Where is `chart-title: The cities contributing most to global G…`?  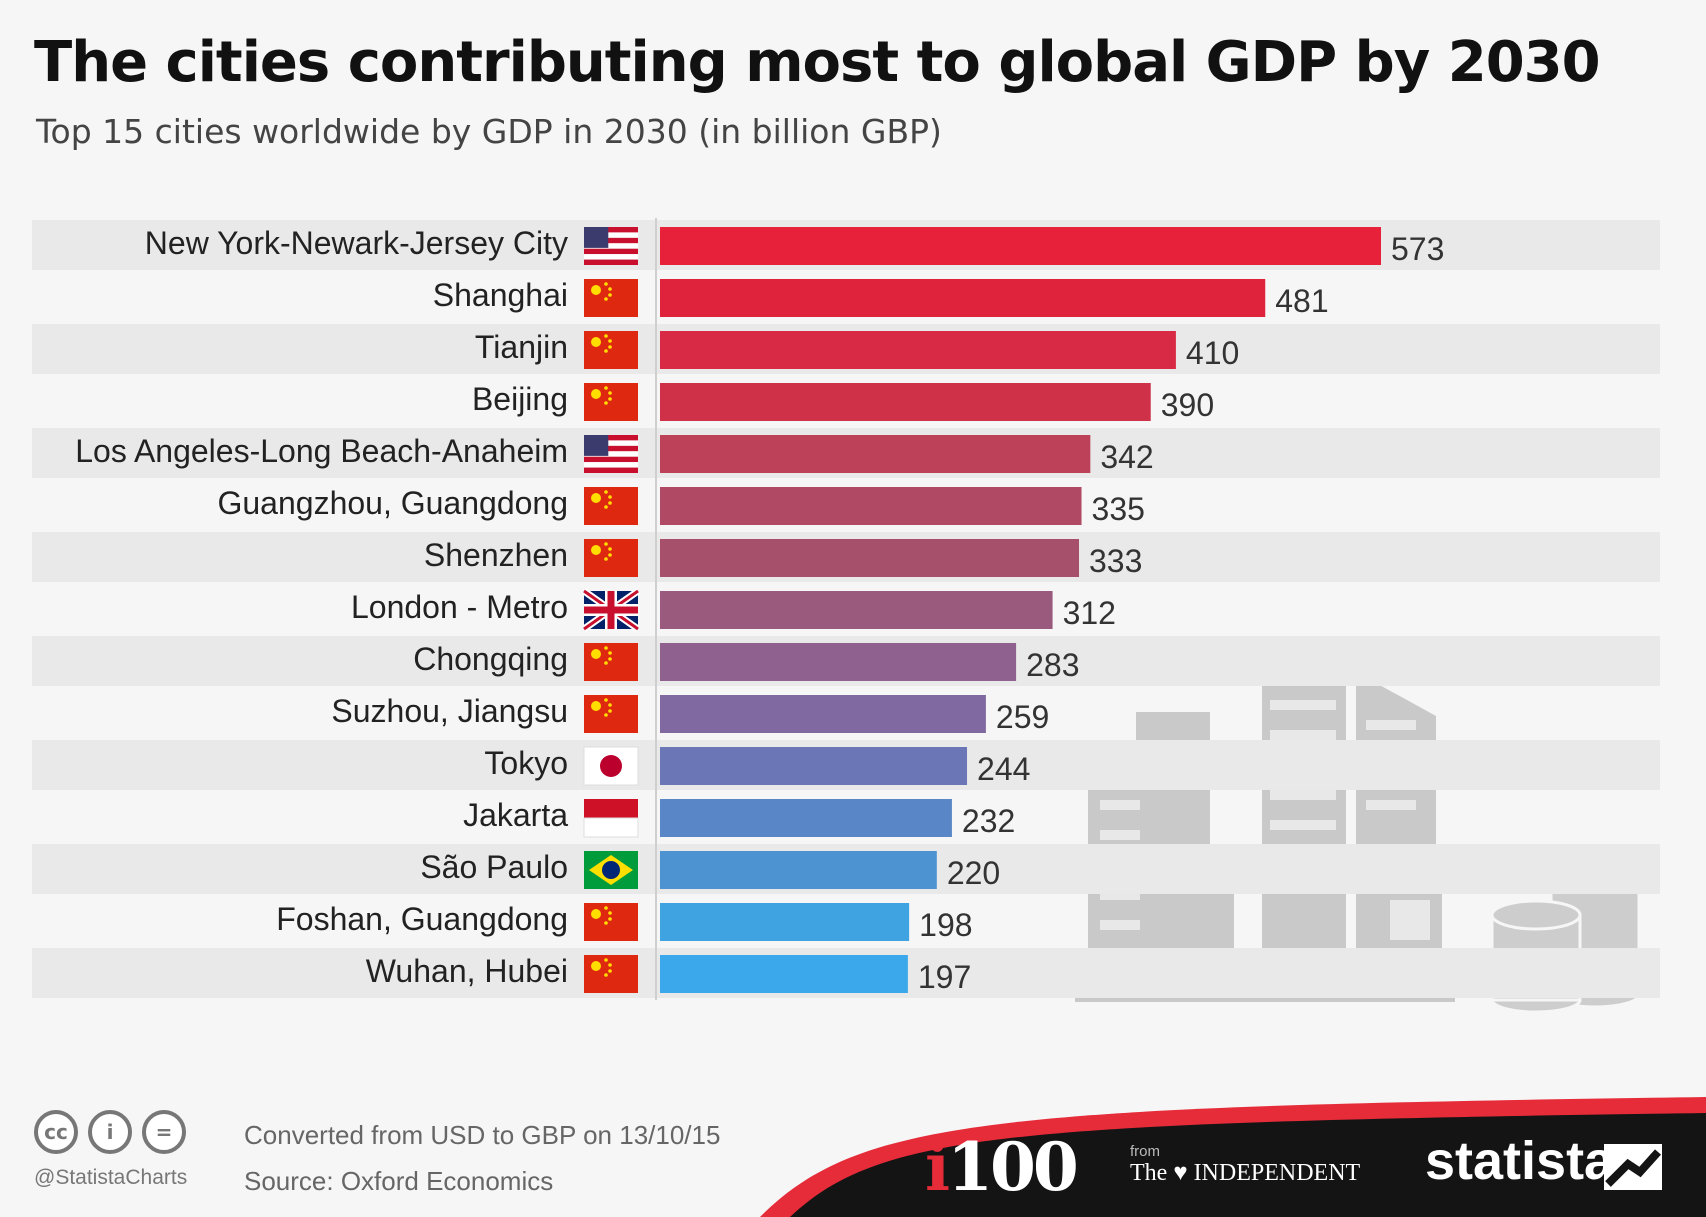 chart-title: The cities contributing most to global G… is located at coordinates (817, 62).